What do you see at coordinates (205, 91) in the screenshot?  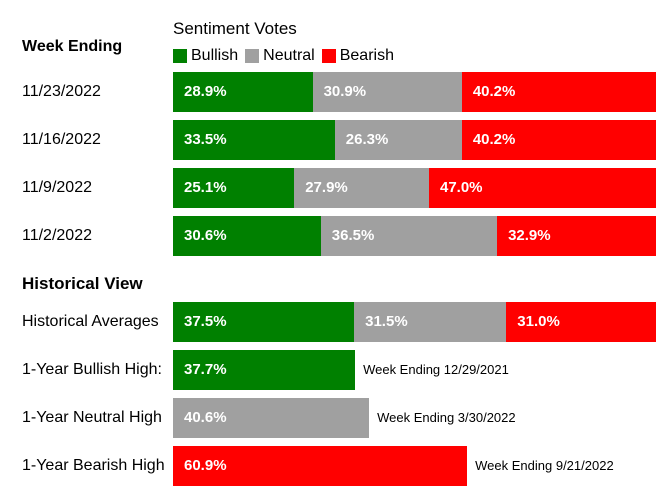 I see `data-label: 28.9%` at bounding box center [205, 91].